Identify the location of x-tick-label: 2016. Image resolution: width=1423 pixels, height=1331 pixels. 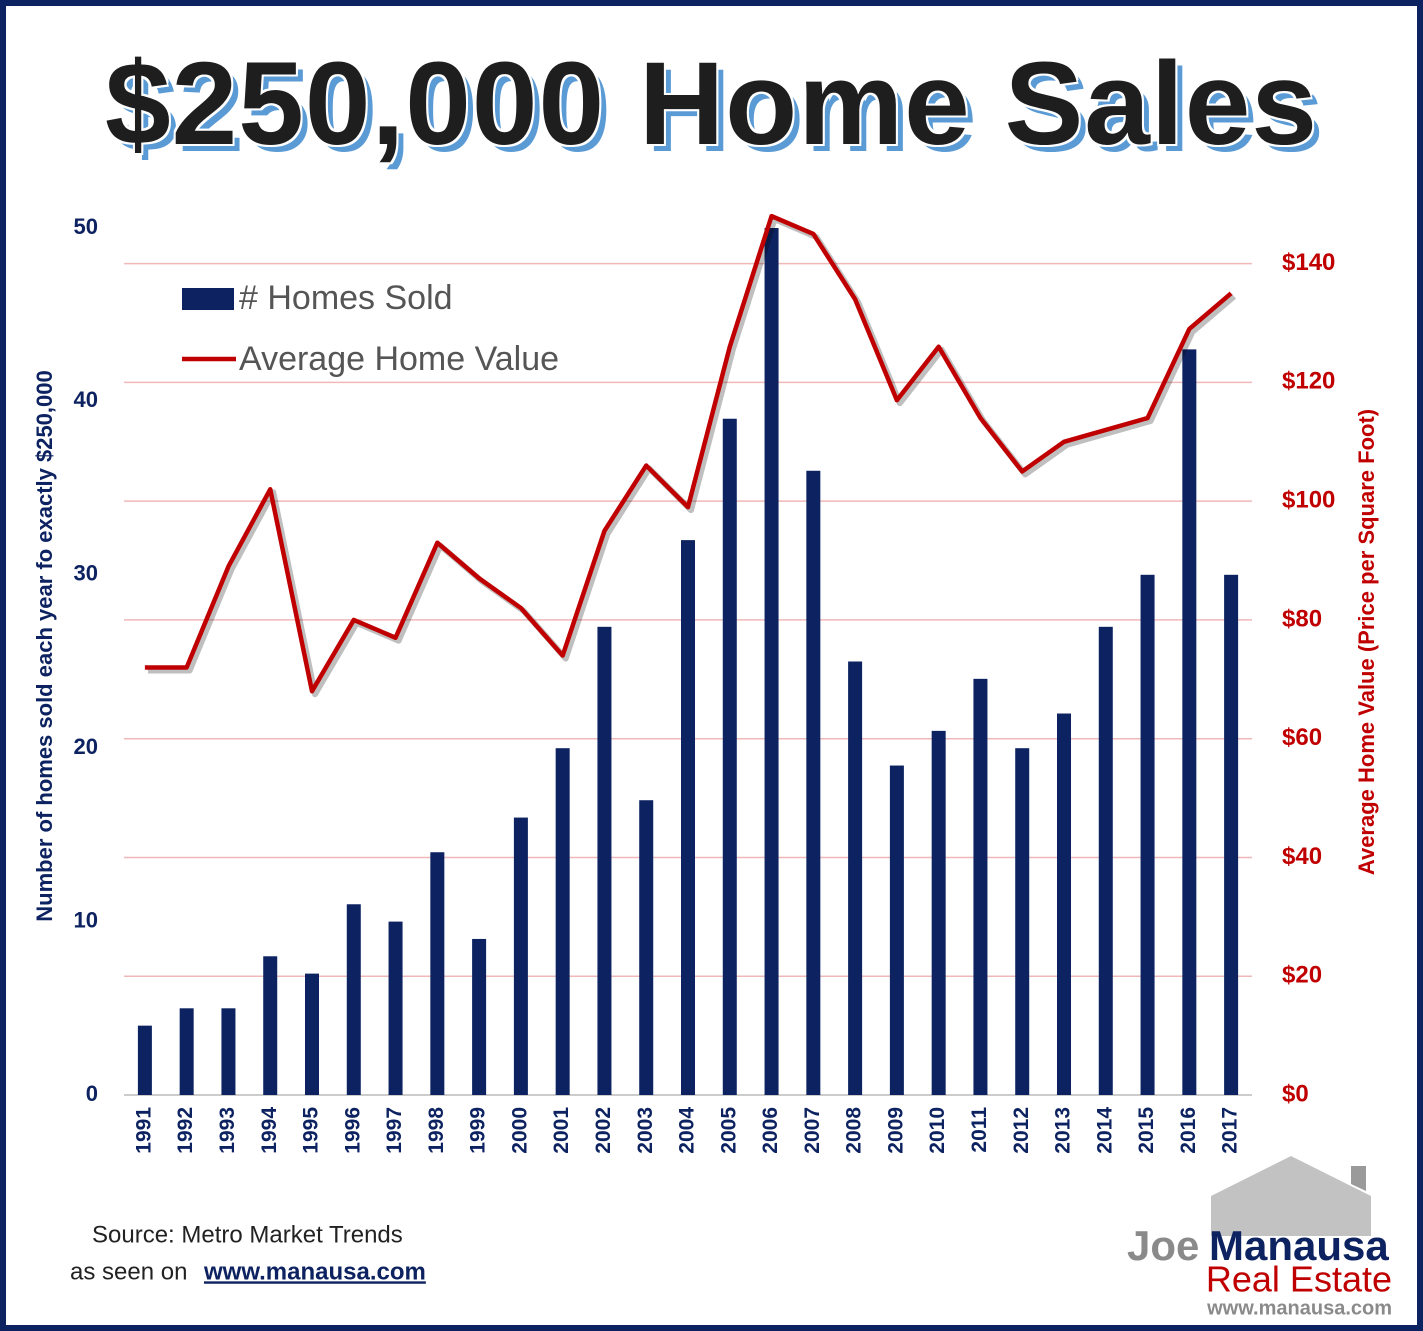
(1188, 1130).